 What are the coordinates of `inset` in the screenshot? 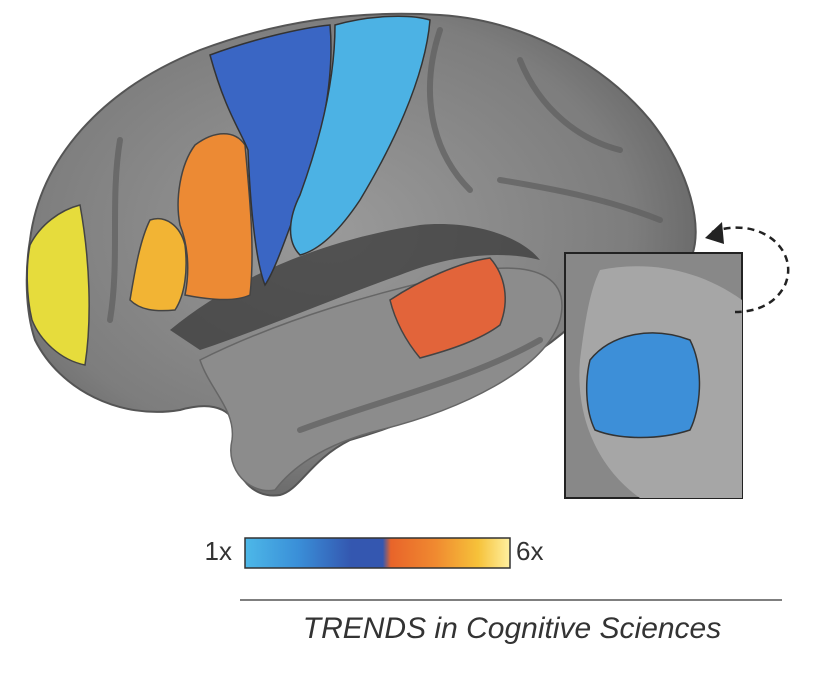 It's located at (653, 375).